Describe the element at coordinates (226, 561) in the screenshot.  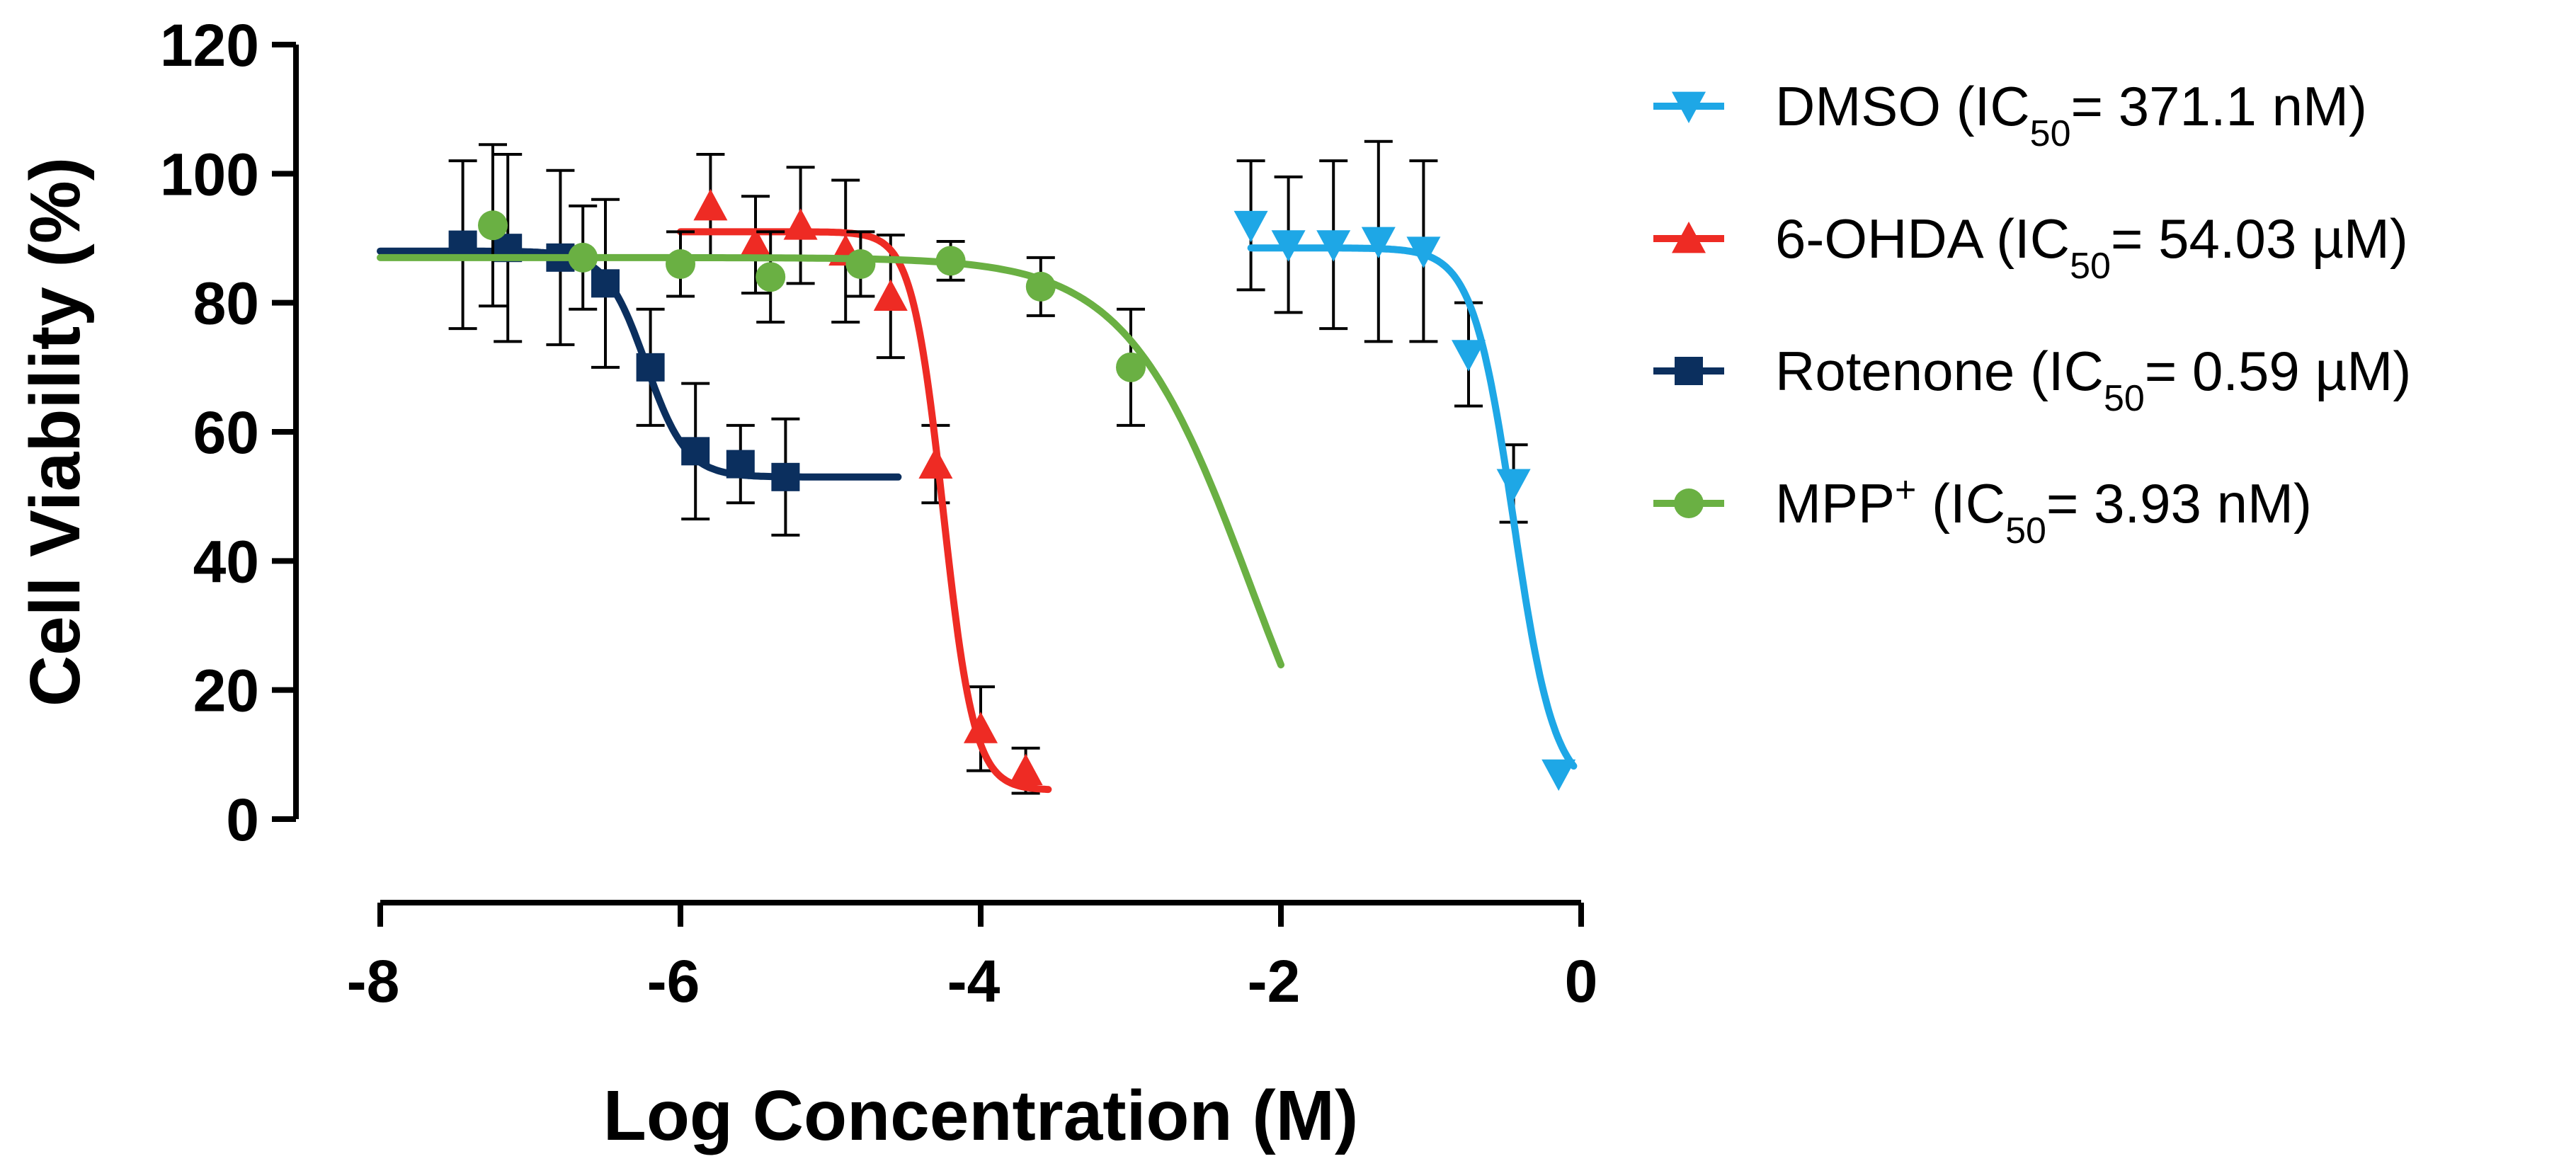
I see `y-tick-label: 40` at that location.